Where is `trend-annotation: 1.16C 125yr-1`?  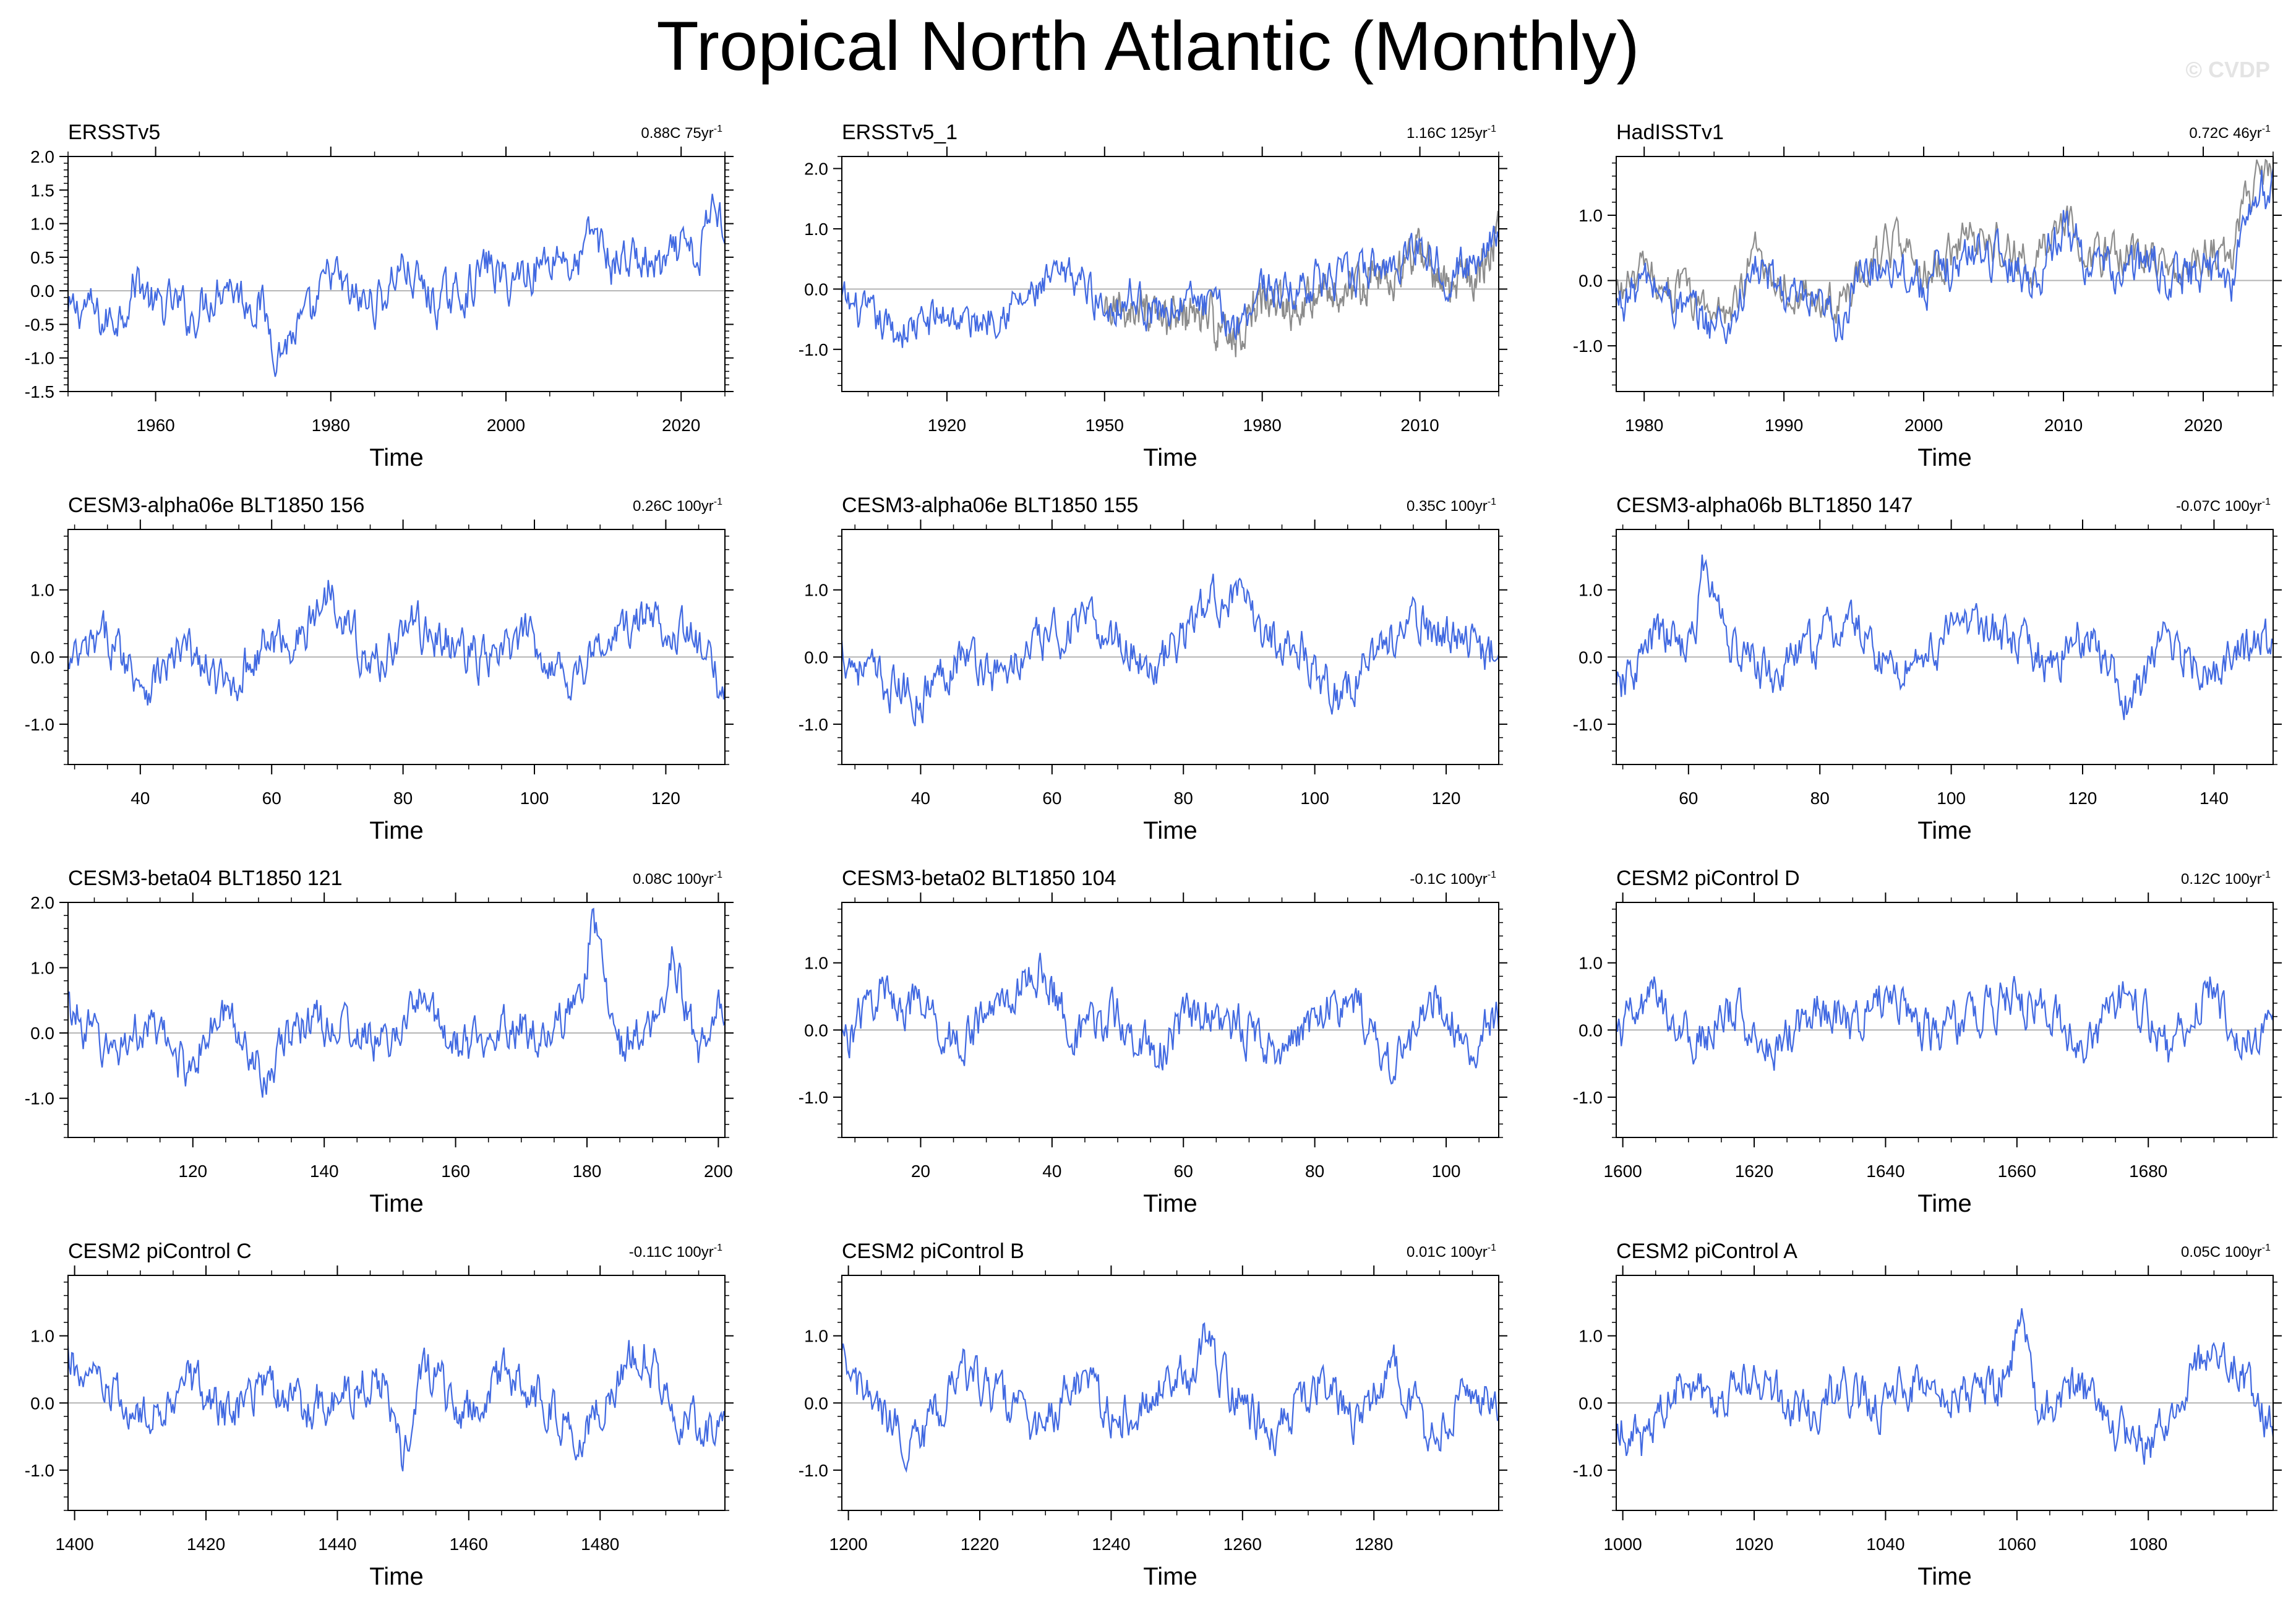 trend-annotation: 1.16C 125yr-1 is located at coordinates (1451, 133).